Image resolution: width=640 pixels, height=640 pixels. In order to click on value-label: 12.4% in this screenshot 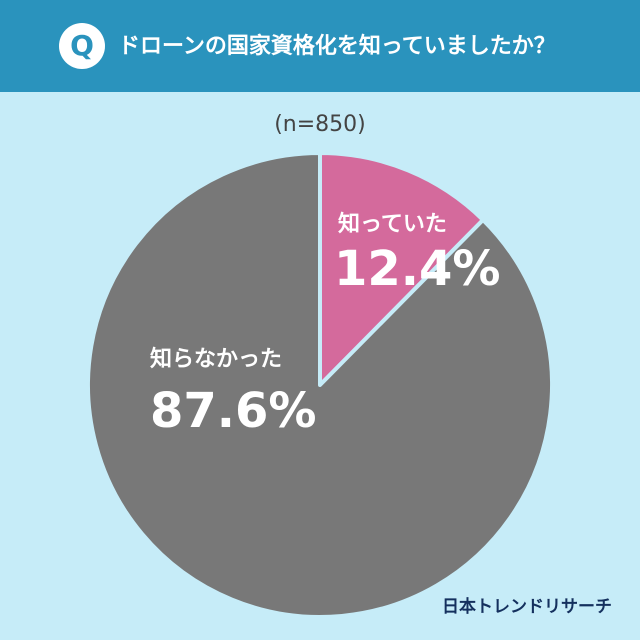, I will do `click(417, 269)`.